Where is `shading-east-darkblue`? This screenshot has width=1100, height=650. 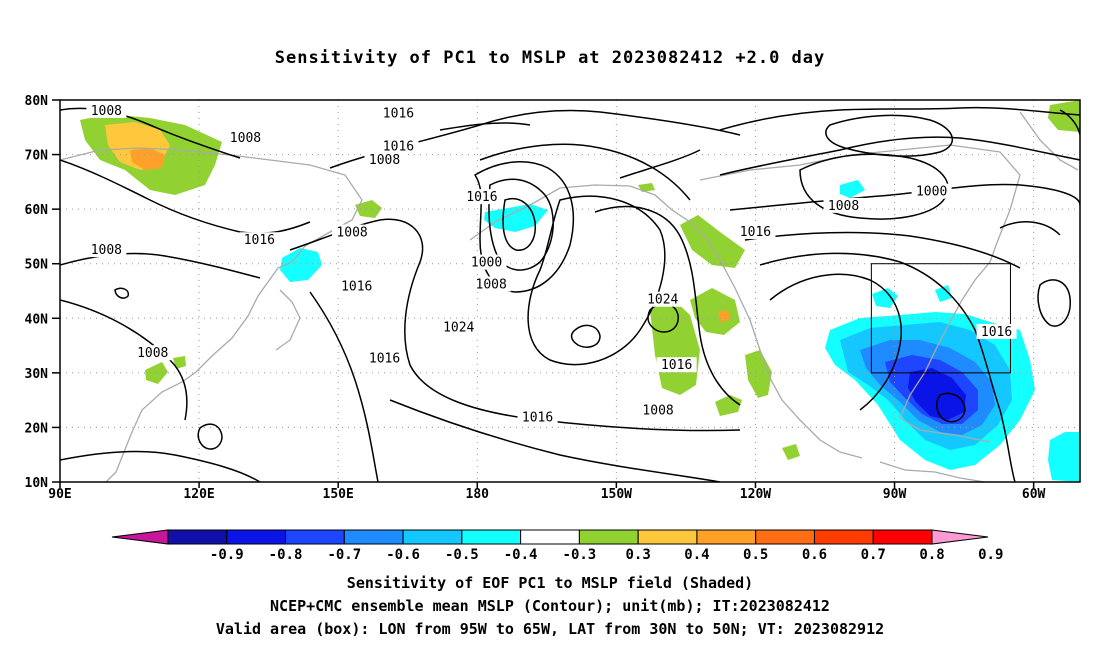 shading-east-darkblue is located at coordinates (937, 394).